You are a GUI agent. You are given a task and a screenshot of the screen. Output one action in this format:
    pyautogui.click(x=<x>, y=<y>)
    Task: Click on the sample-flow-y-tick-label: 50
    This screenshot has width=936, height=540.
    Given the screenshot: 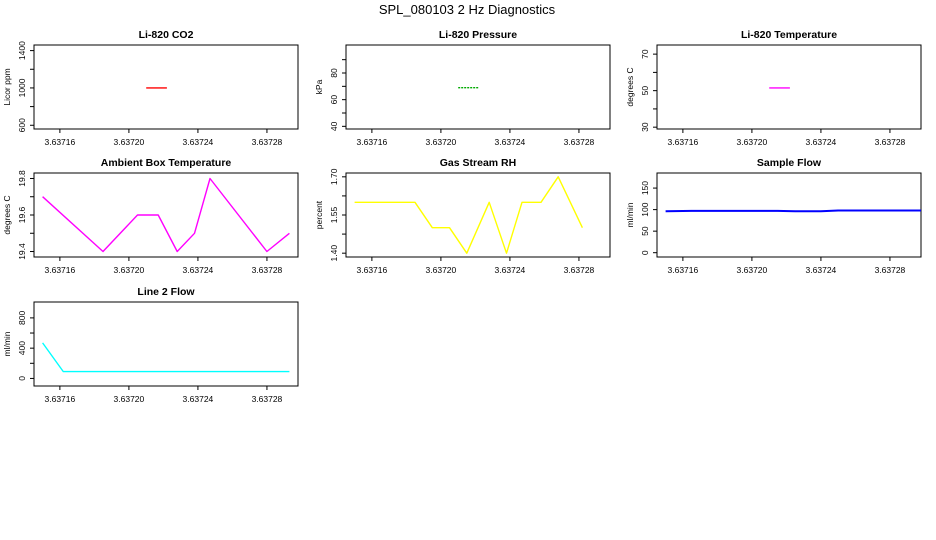 What is the action you would take?
    pyautogui.click(x=645, y=231)
    